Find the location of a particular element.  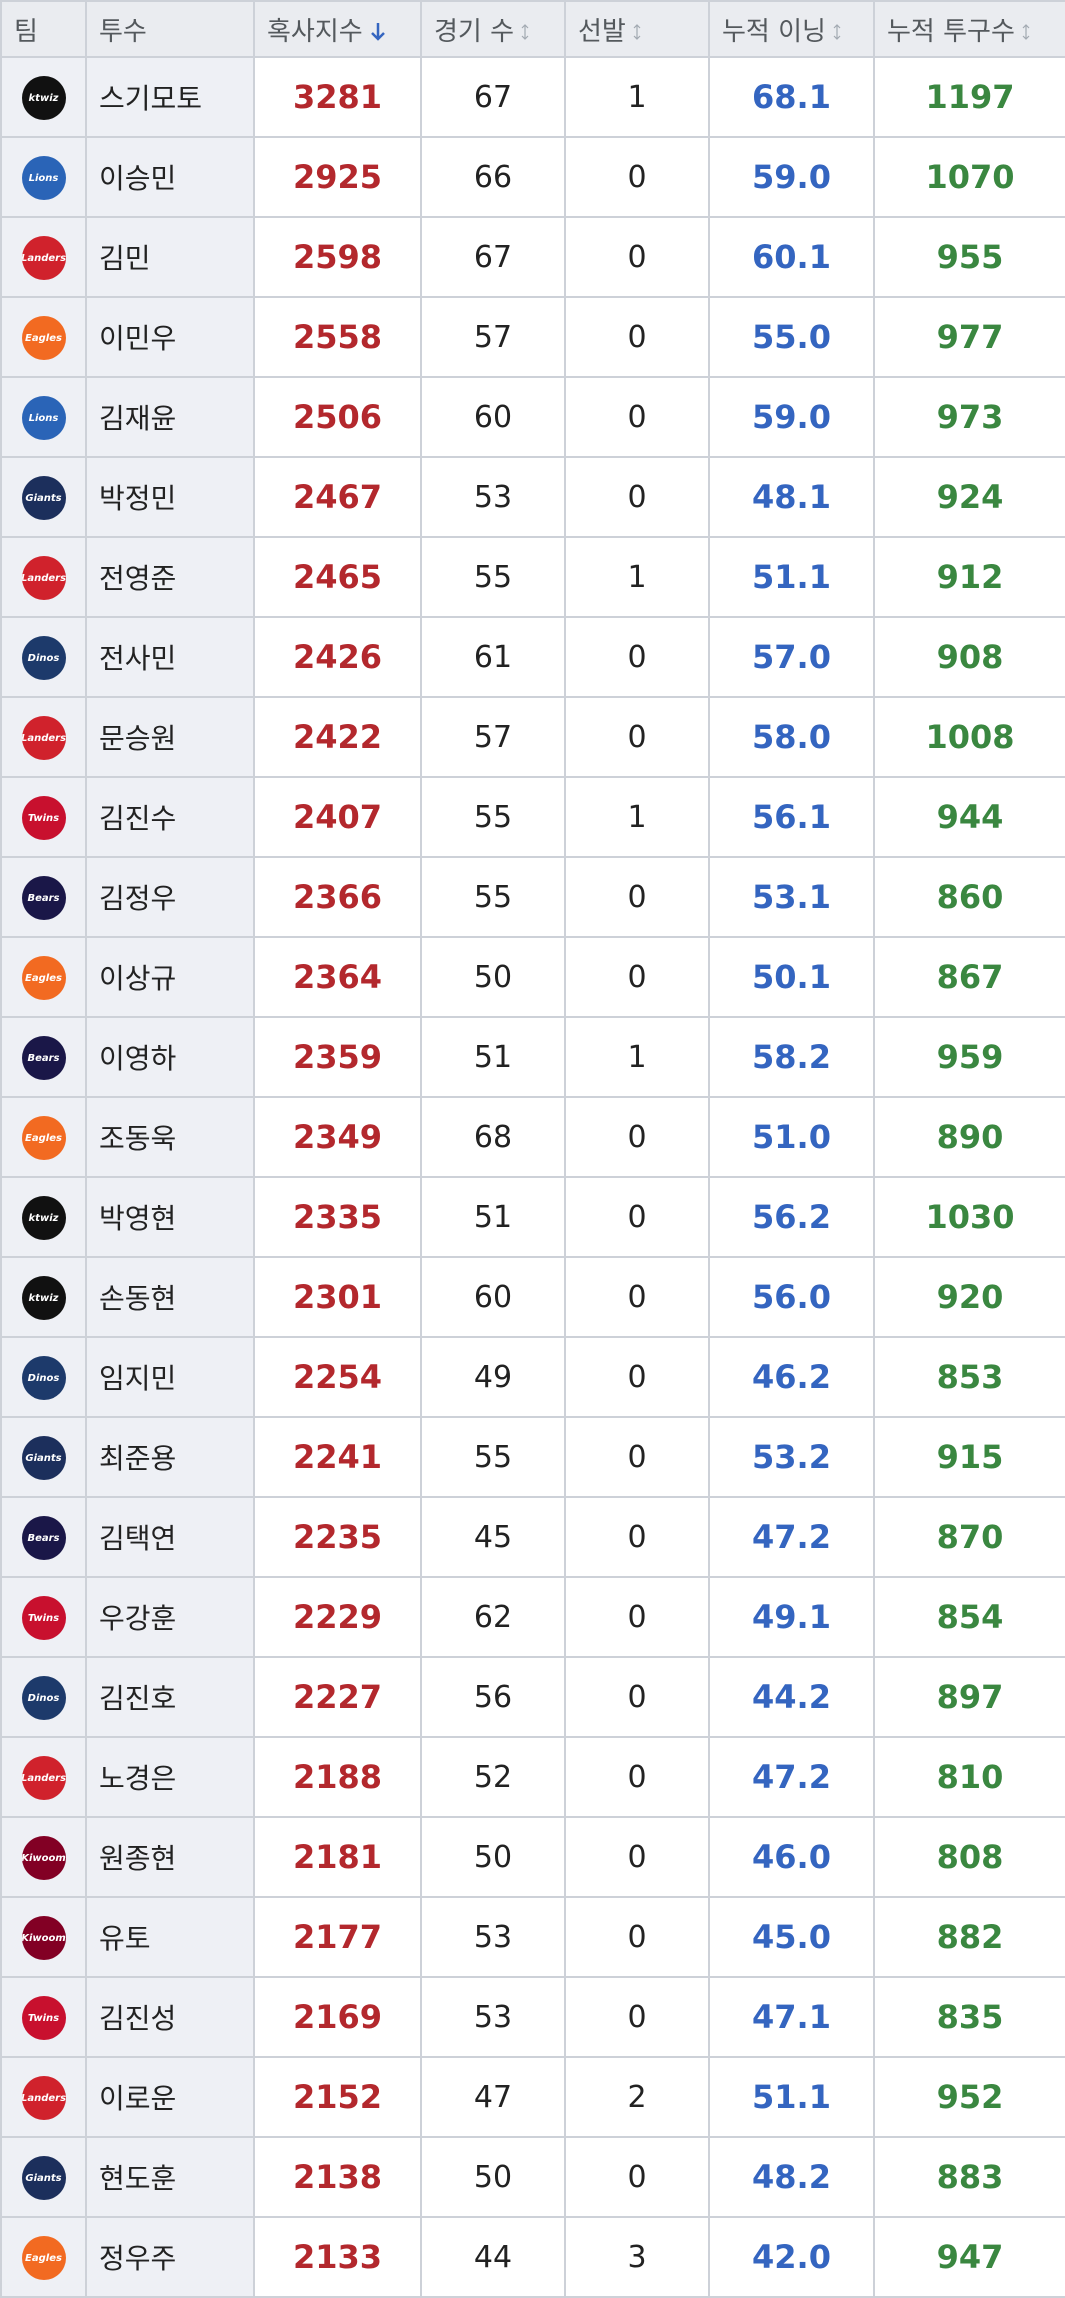

table-row: Twins 우강훈 2229 62 0 49.1 854 is located at coordinates (532, 1617).